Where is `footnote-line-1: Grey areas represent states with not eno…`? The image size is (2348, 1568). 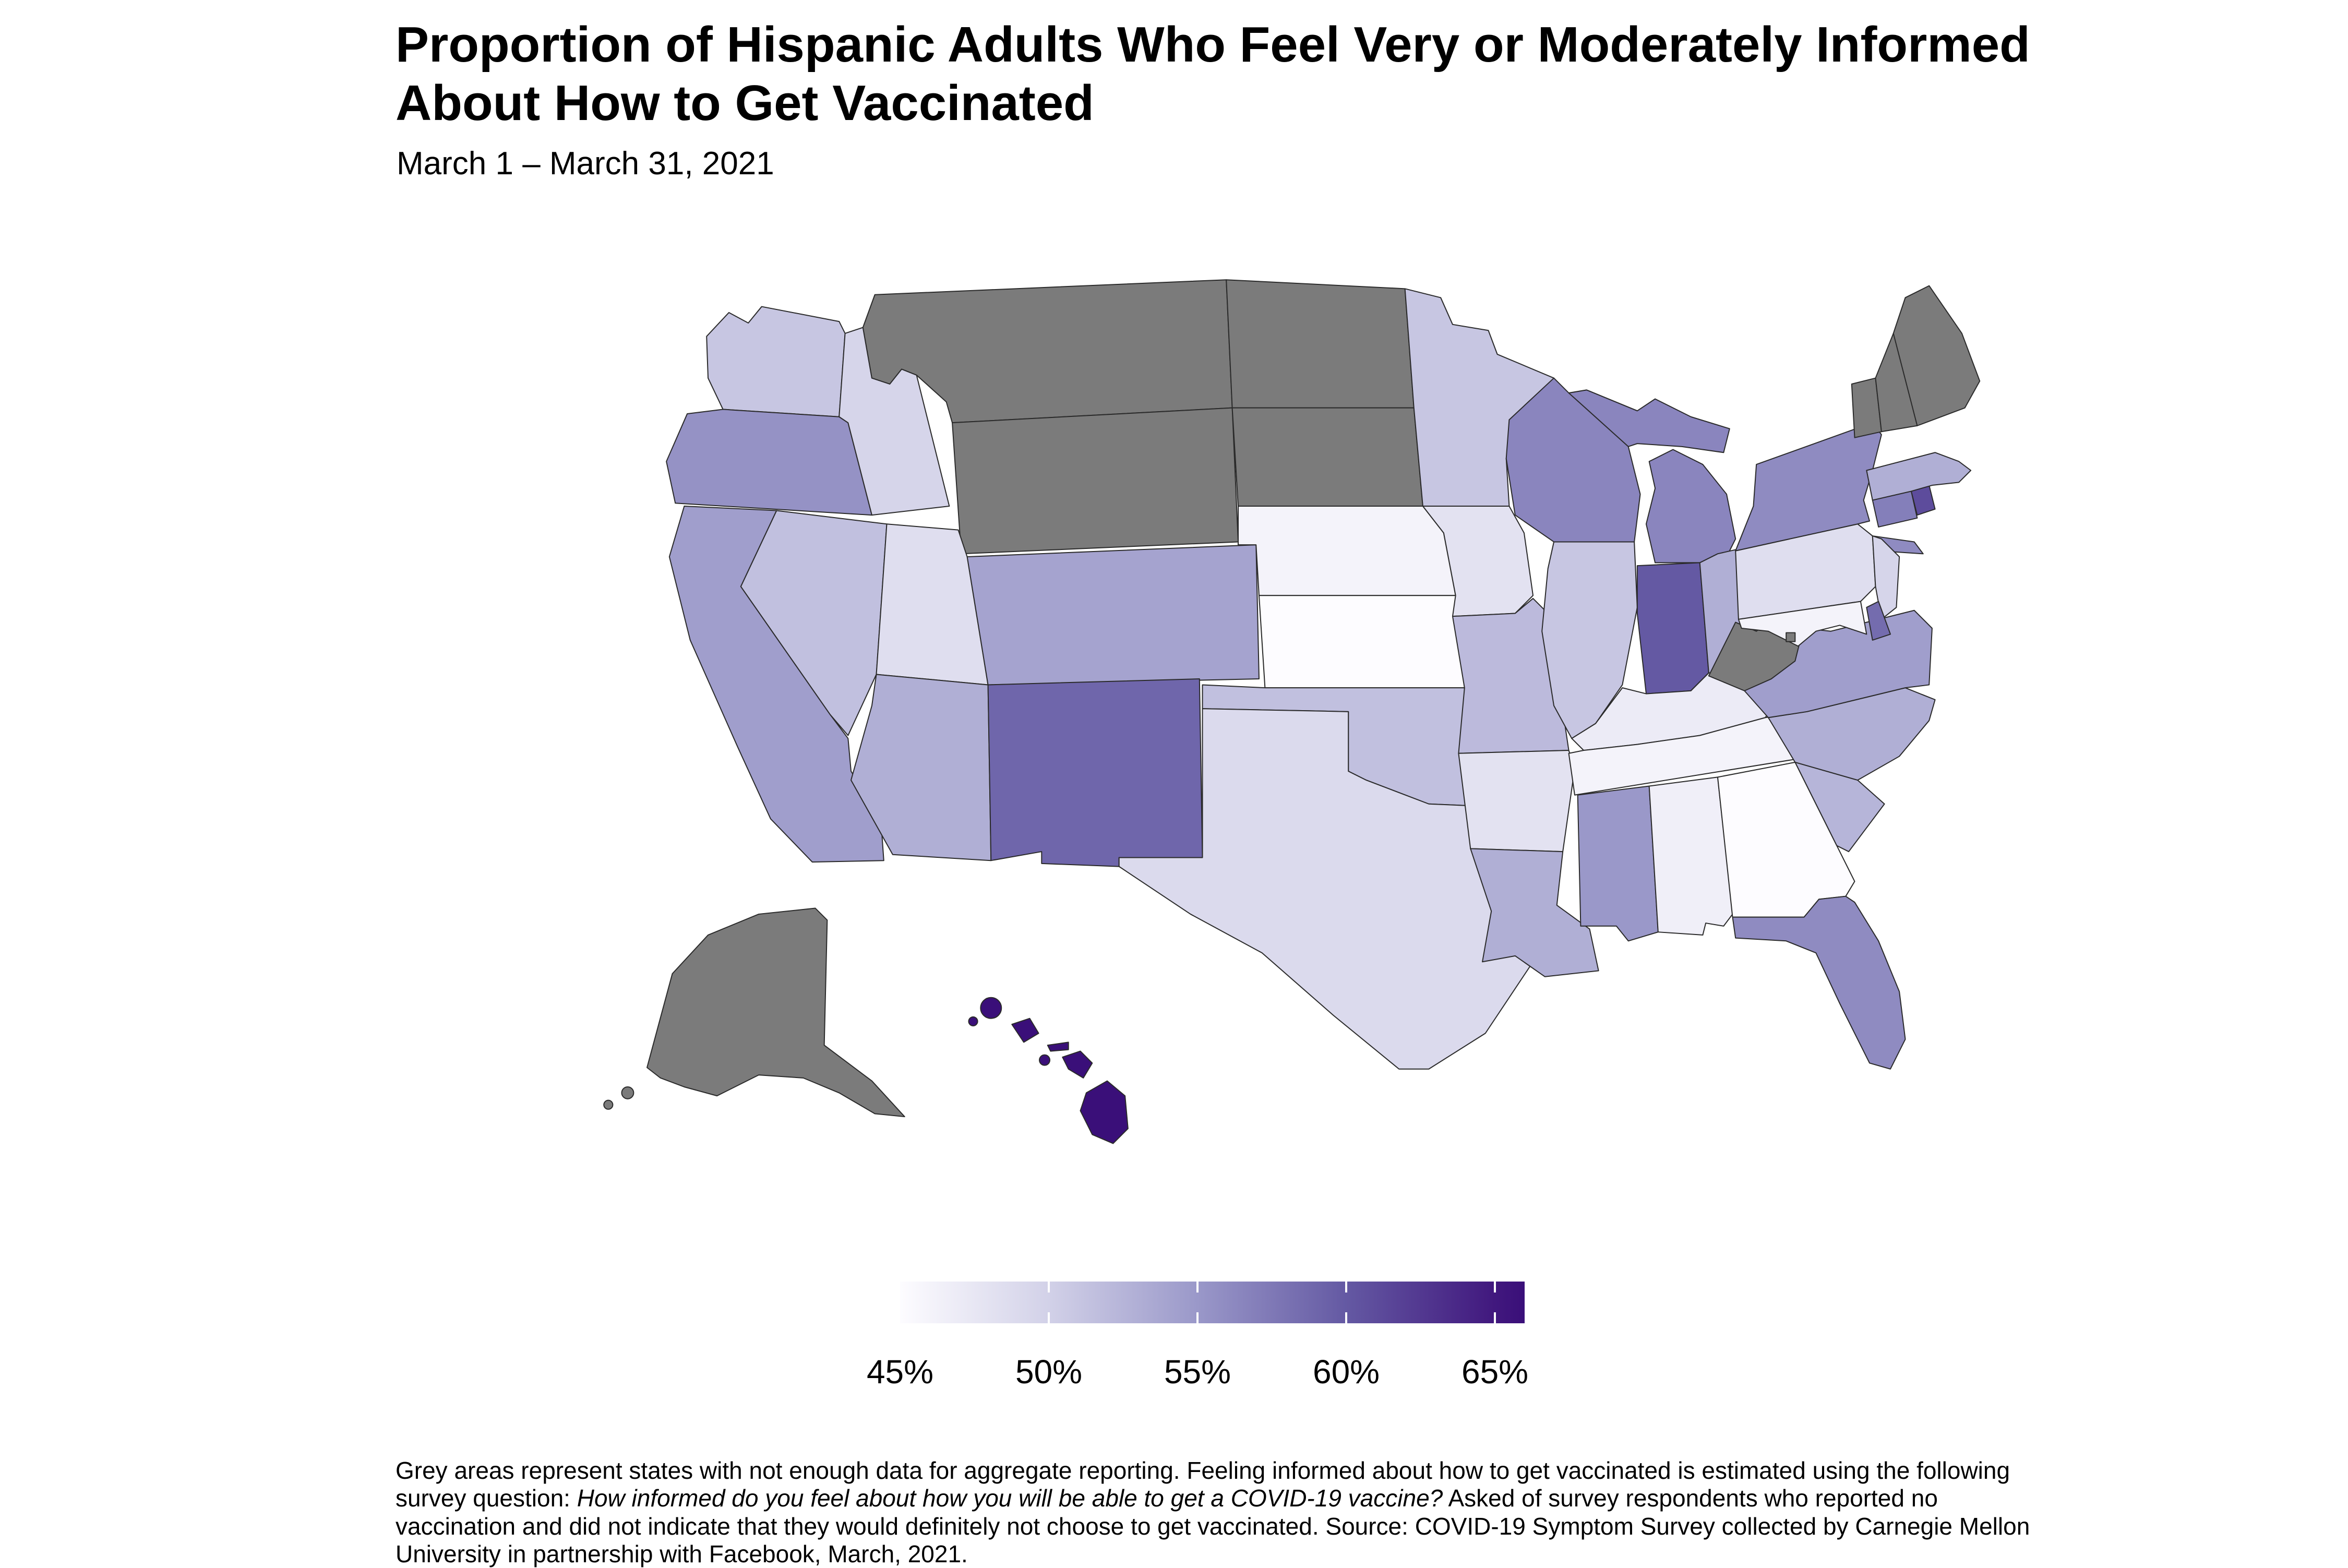 footnote-line-1: Grey areas represent states with not eno… is located at coordinates (1203, 1471).